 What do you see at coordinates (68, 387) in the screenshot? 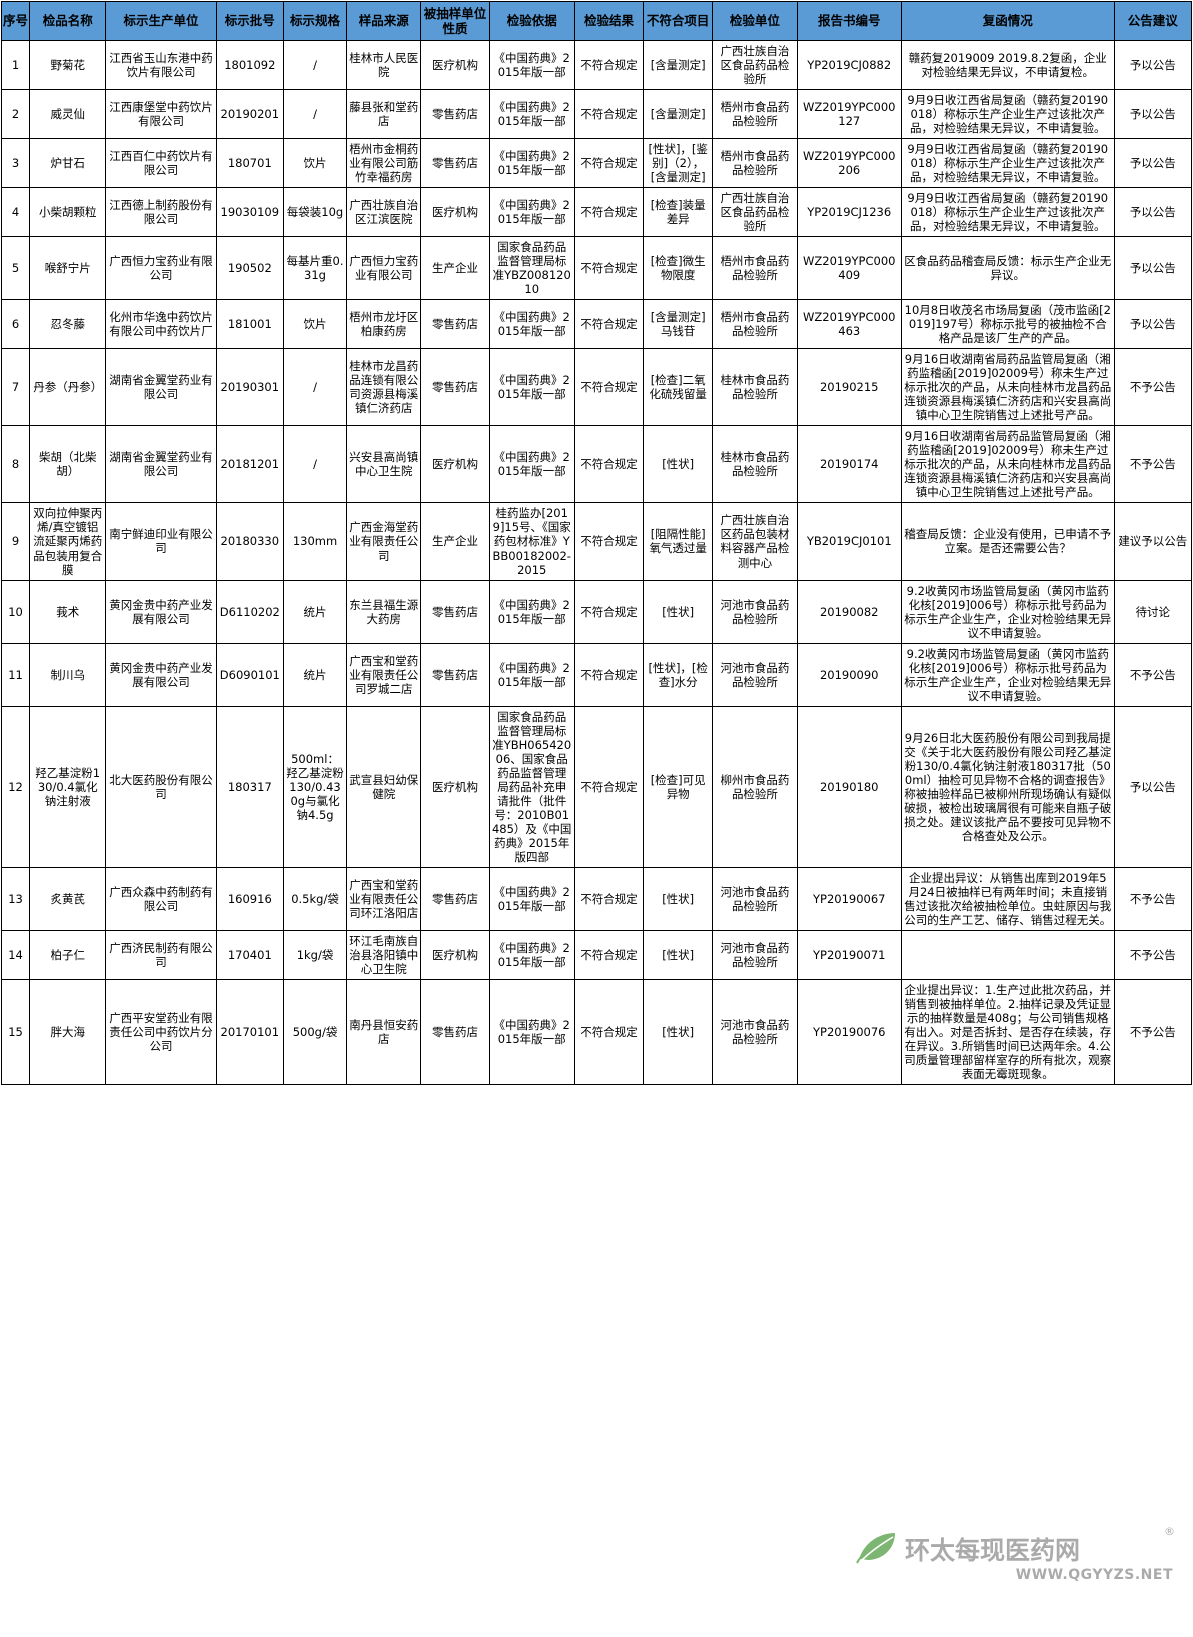
I see `cell-sample-name: 丹参（丹参）` at bounding box center [68, 387].